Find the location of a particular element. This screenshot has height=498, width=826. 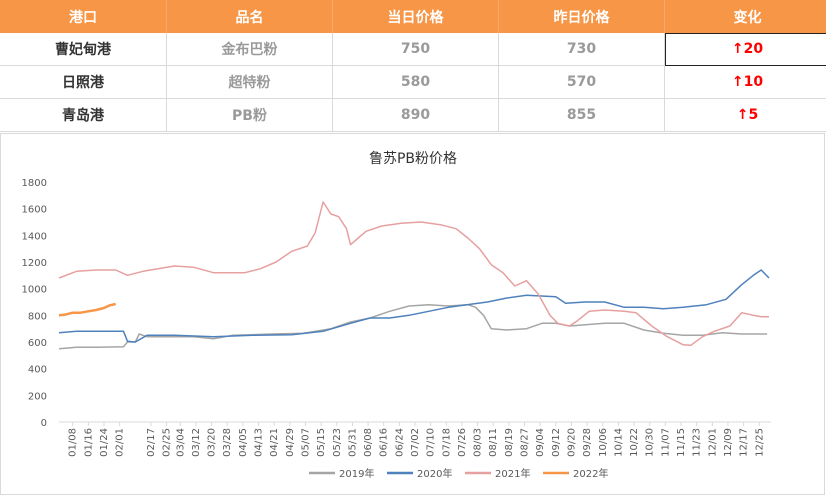

today-price-cell: 890 is located at coordinates (416, 115).